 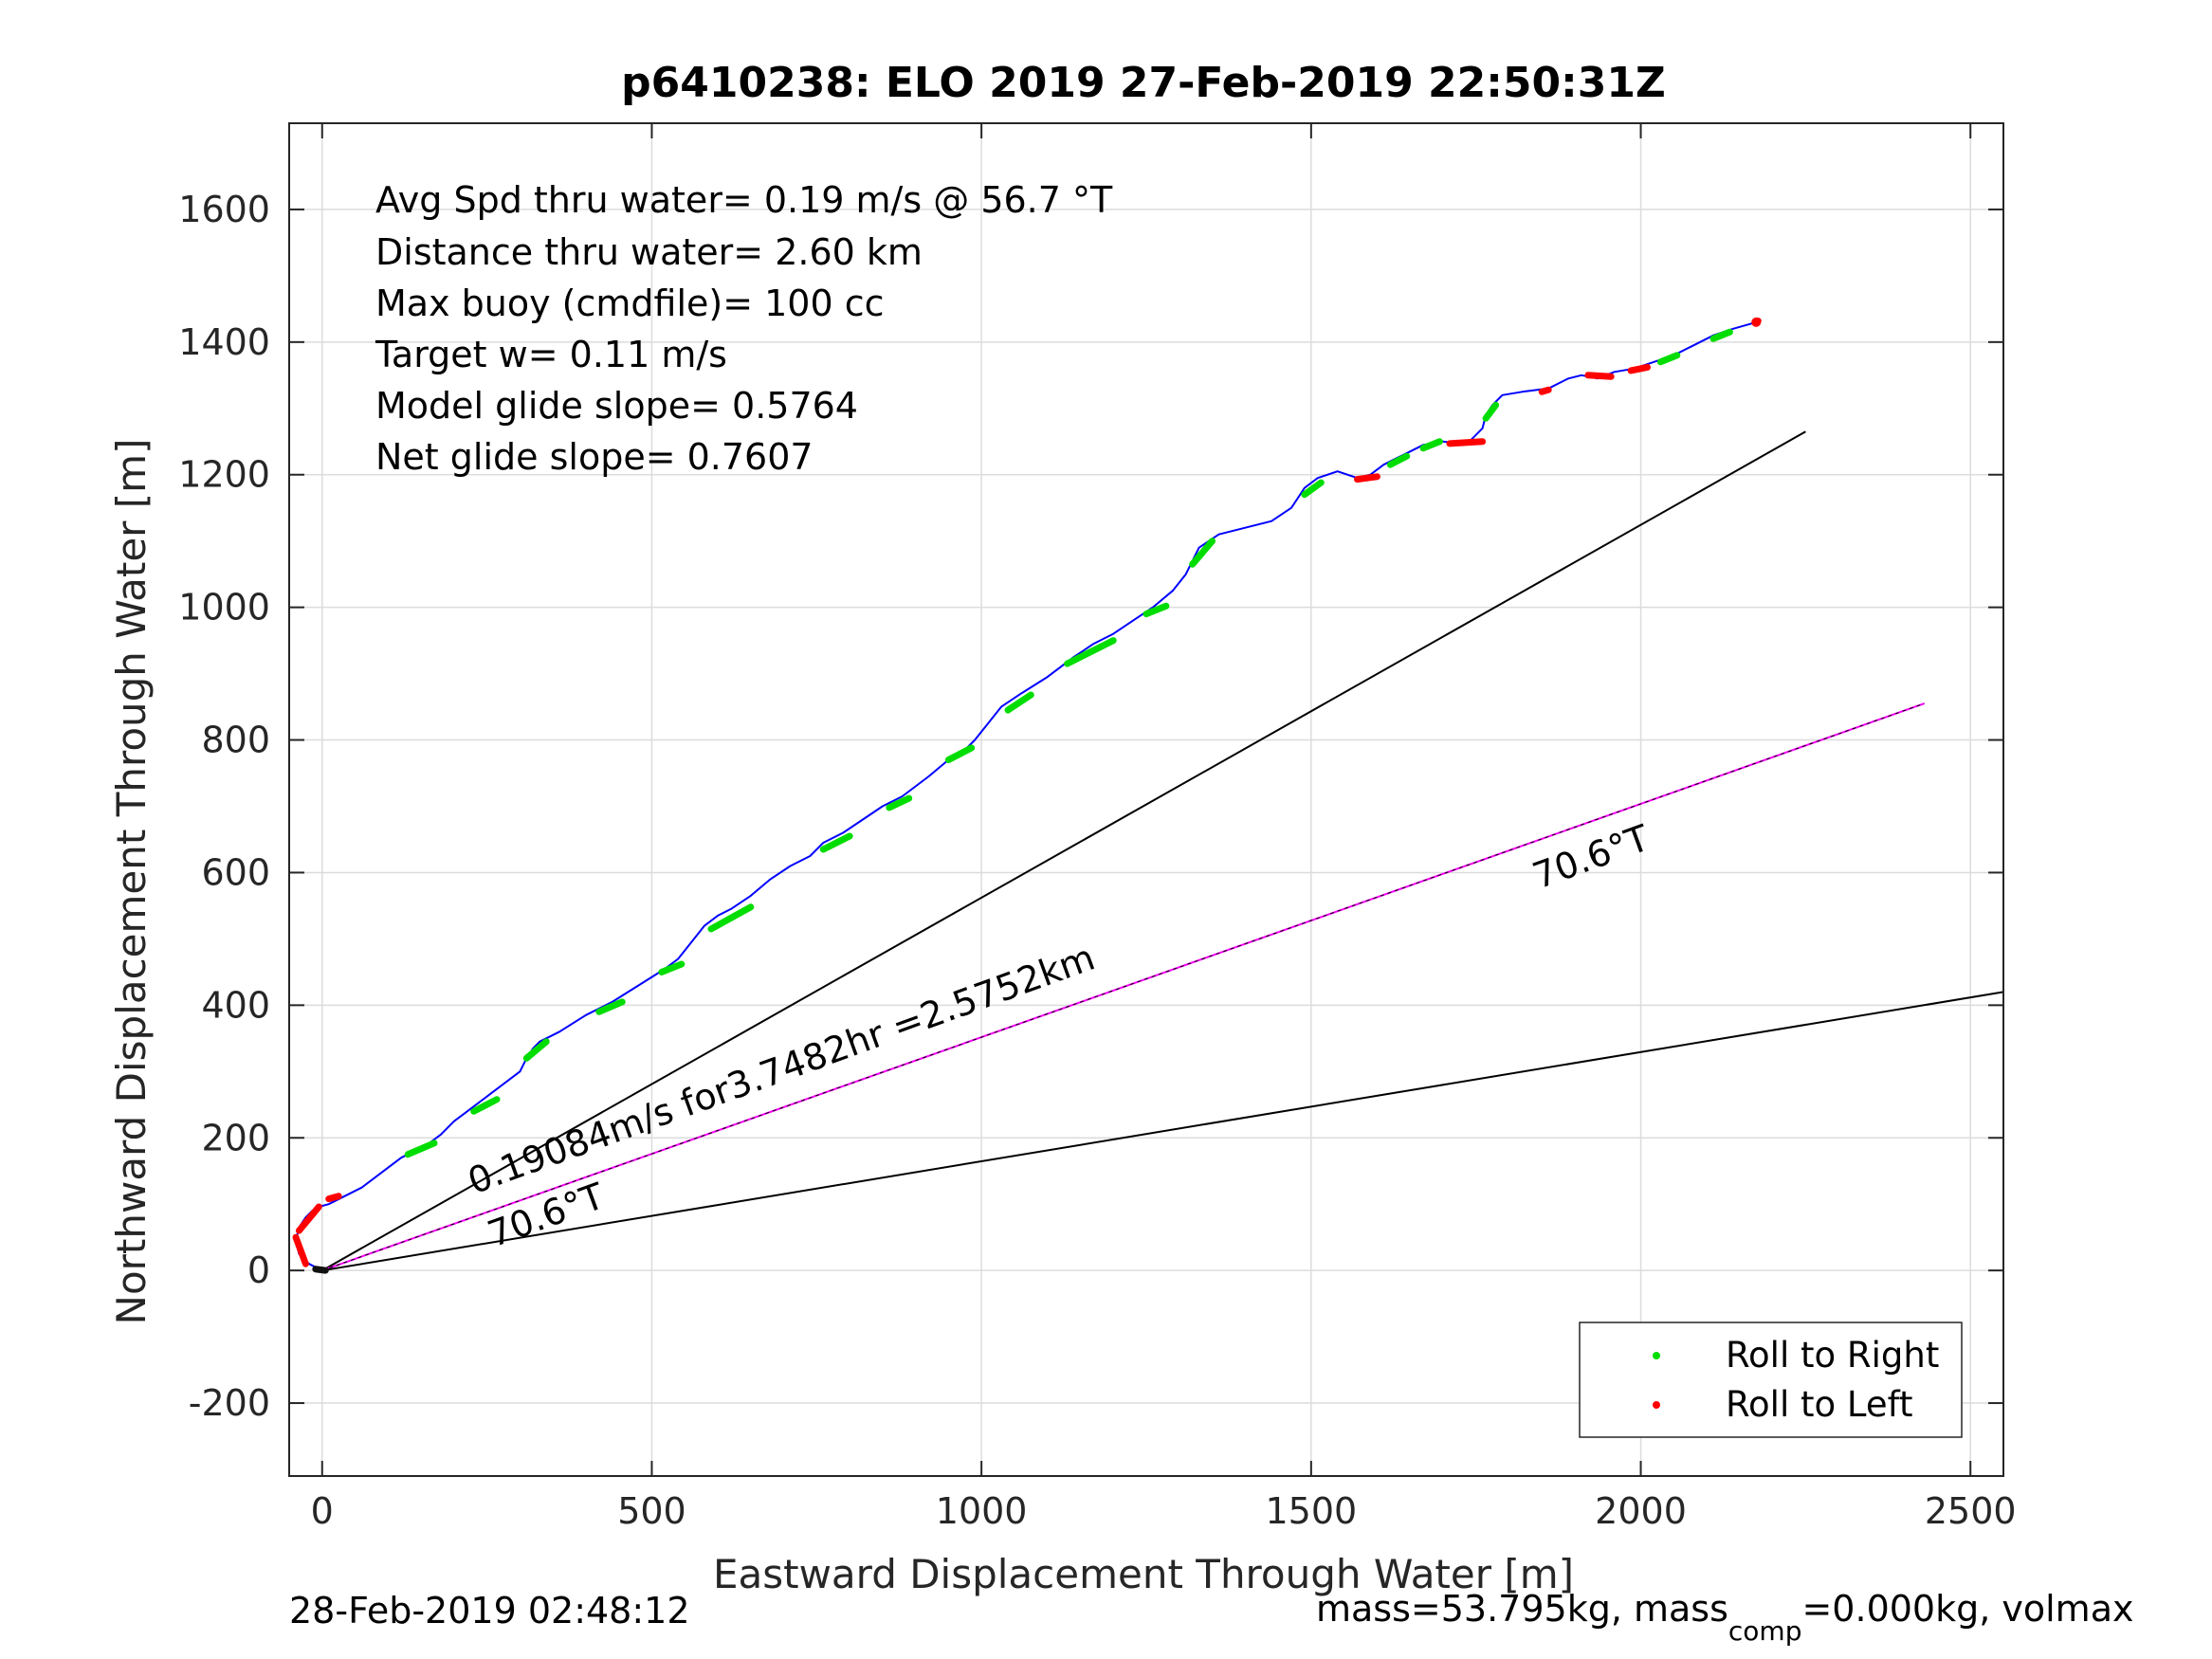 What do you see at coordinates (235, 1137) in the screenshot?
I see `y-tick-label: 200` at bounding box center [235, 1137].